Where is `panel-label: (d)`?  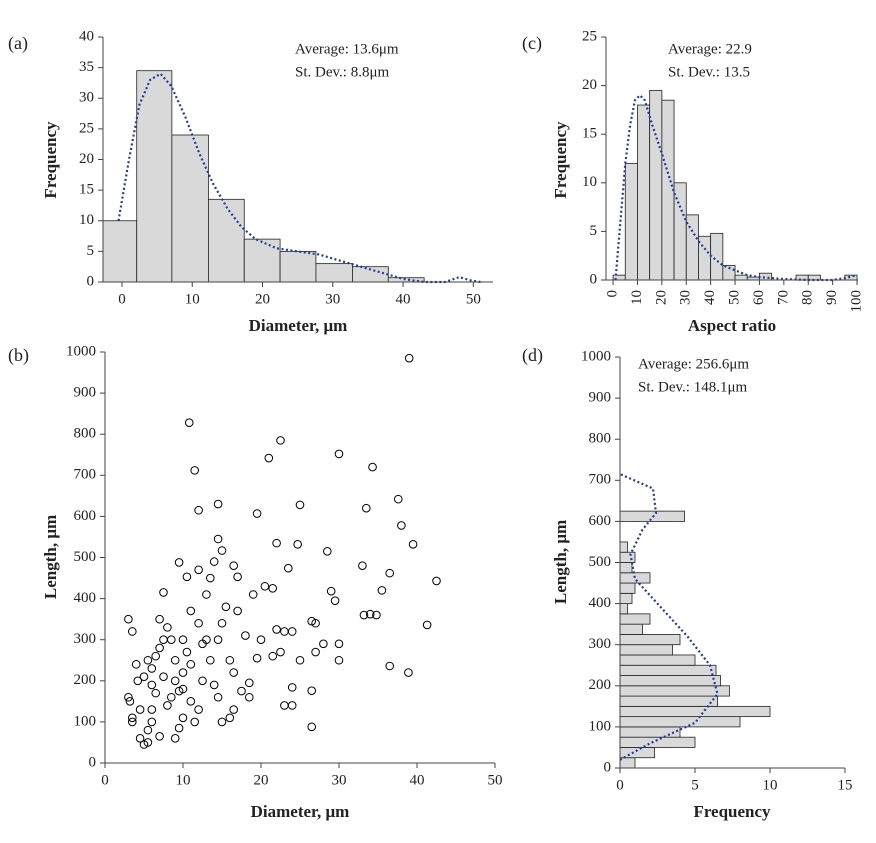
panel-label: (d) is located at coordinates (532, 355).